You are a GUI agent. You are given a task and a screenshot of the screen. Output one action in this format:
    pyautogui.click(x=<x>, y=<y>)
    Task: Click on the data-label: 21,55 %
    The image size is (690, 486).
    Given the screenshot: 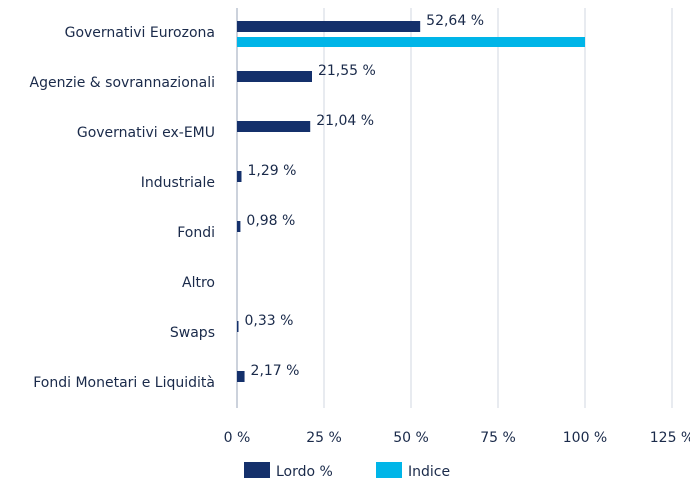 What is the action you would take?
    pyautogui.click(x=347, y=71)
    